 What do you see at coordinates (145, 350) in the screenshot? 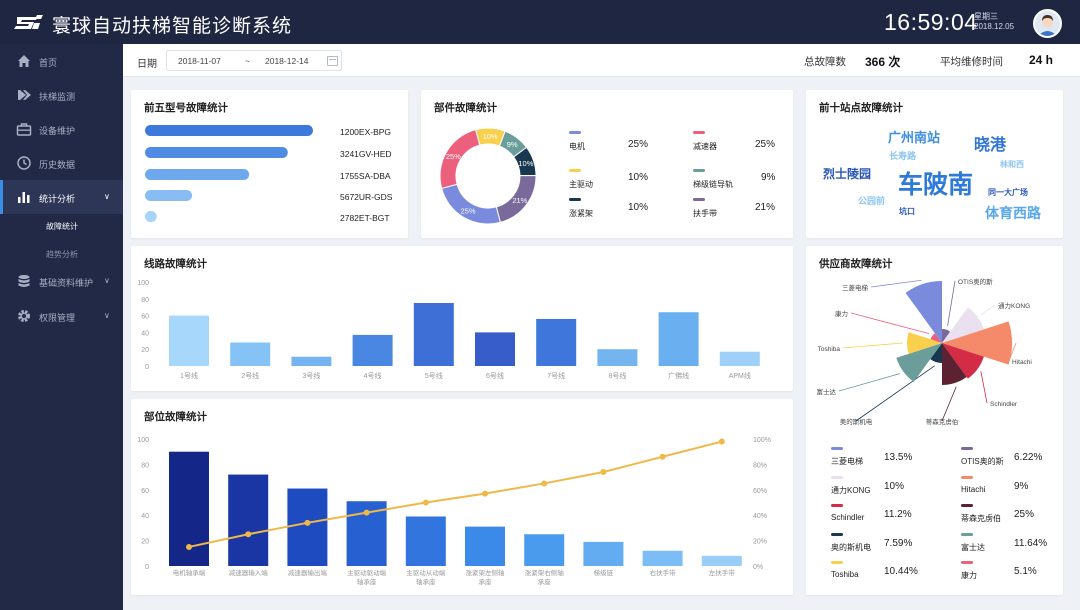
I see `y-tick: 20` at bounding box center [145, 350].